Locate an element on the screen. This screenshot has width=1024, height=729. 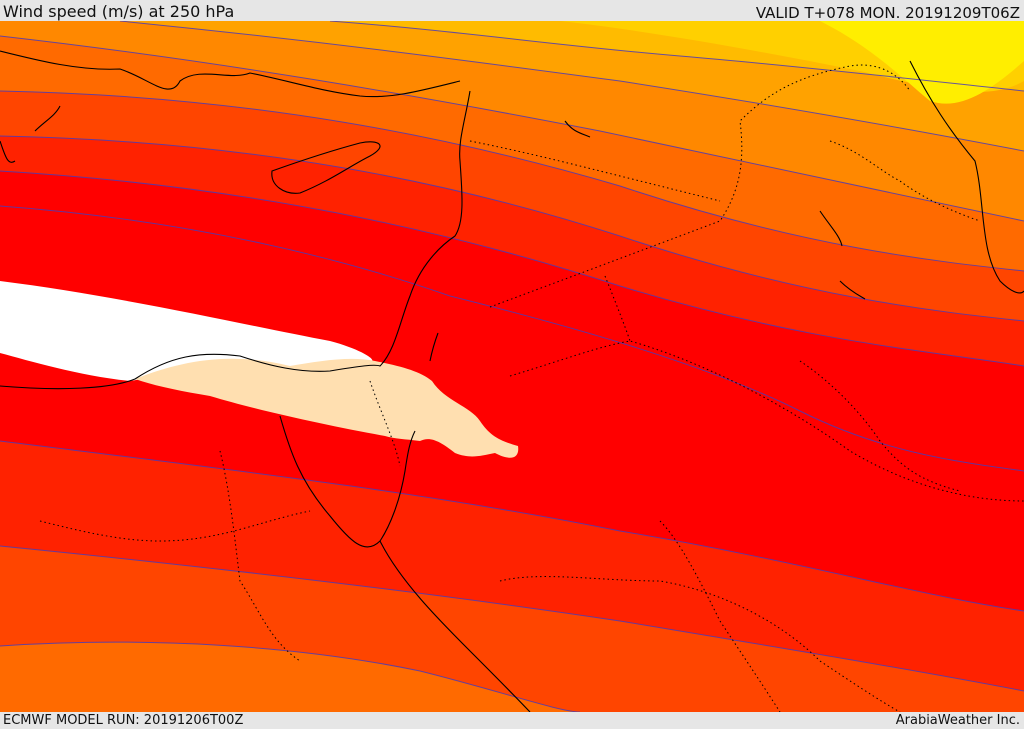
credit-label: ArabiaWeather Inc. is located at coordinates (957, 720).